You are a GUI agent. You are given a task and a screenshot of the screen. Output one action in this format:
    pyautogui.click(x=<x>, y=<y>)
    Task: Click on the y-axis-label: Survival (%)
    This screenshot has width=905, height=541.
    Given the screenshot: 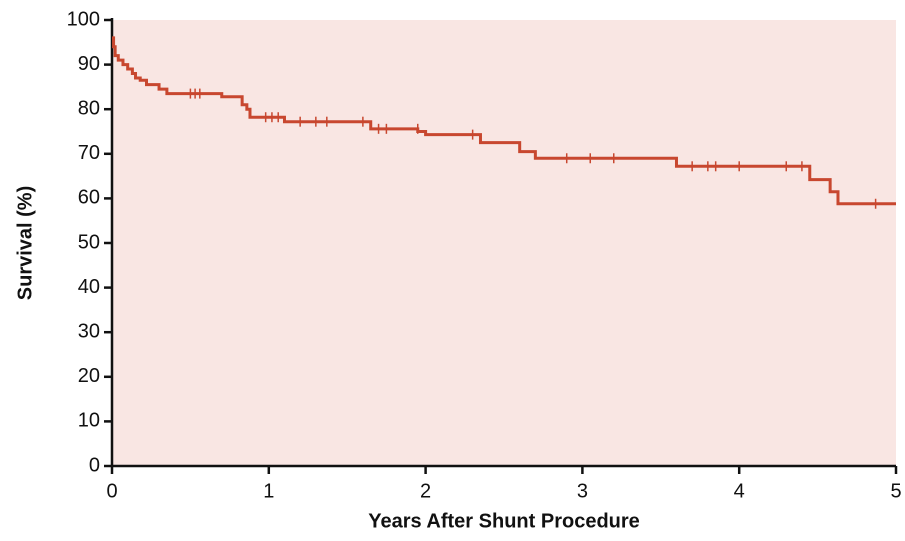 What is the action you would take?
    pyautogui.click(x=25, y=243)
    